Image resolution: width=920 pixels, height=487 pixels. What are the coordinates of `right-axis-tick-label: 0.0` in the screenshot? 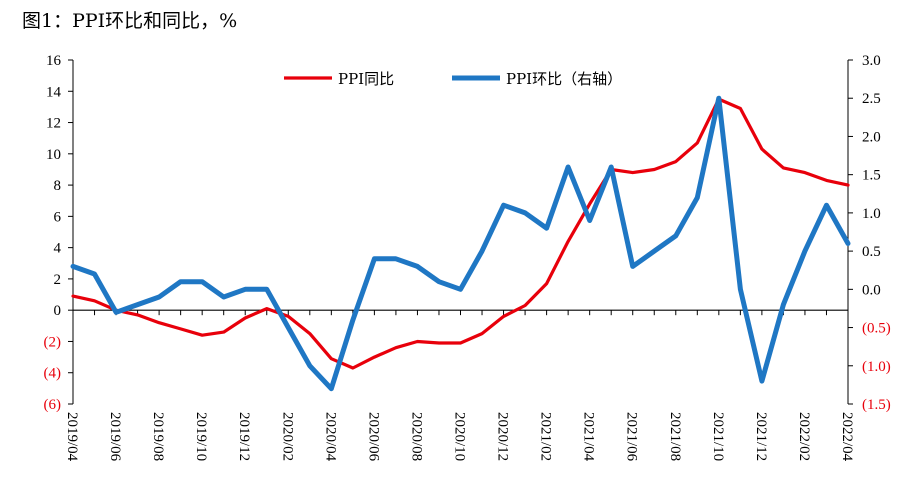 It's located at (871, 290).